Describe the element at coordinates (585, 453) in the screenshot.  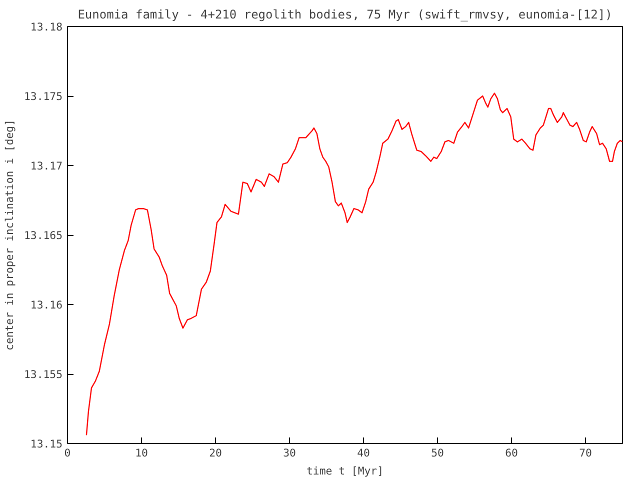
I see `x-tick-label: 70` at that location.